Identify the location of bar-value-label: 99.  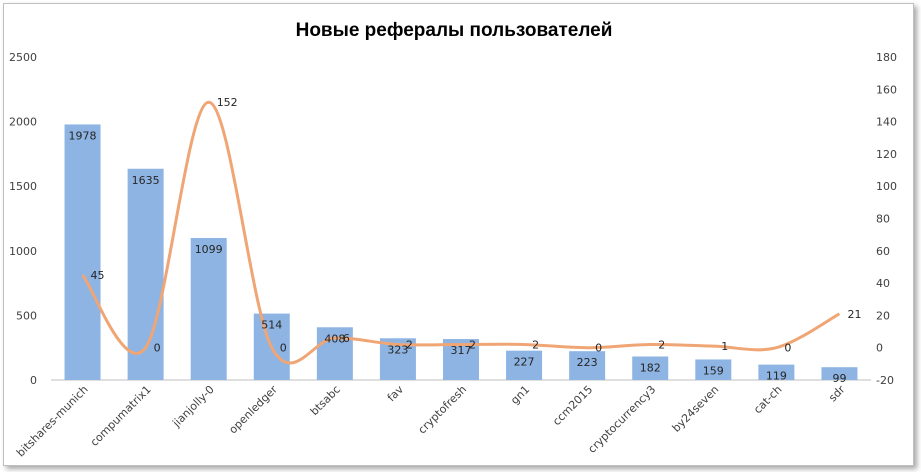
(839, 378).